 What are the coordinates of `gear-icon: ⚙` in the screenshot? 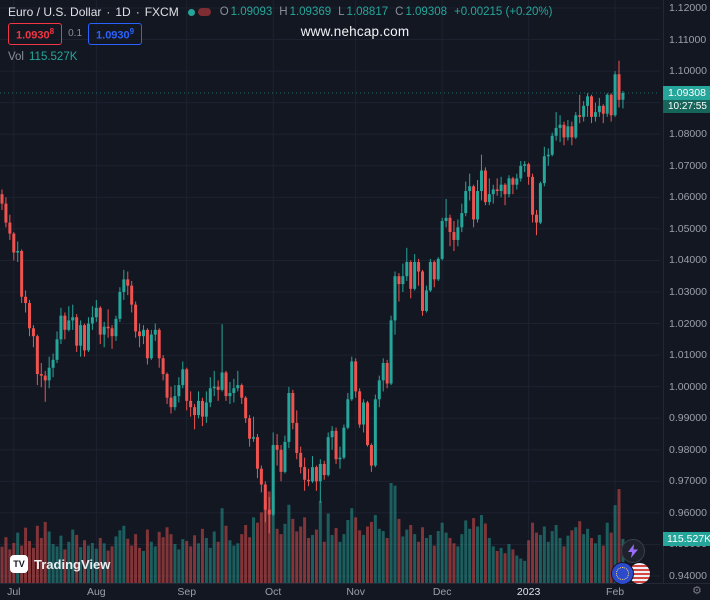 It's located at (697, 591).